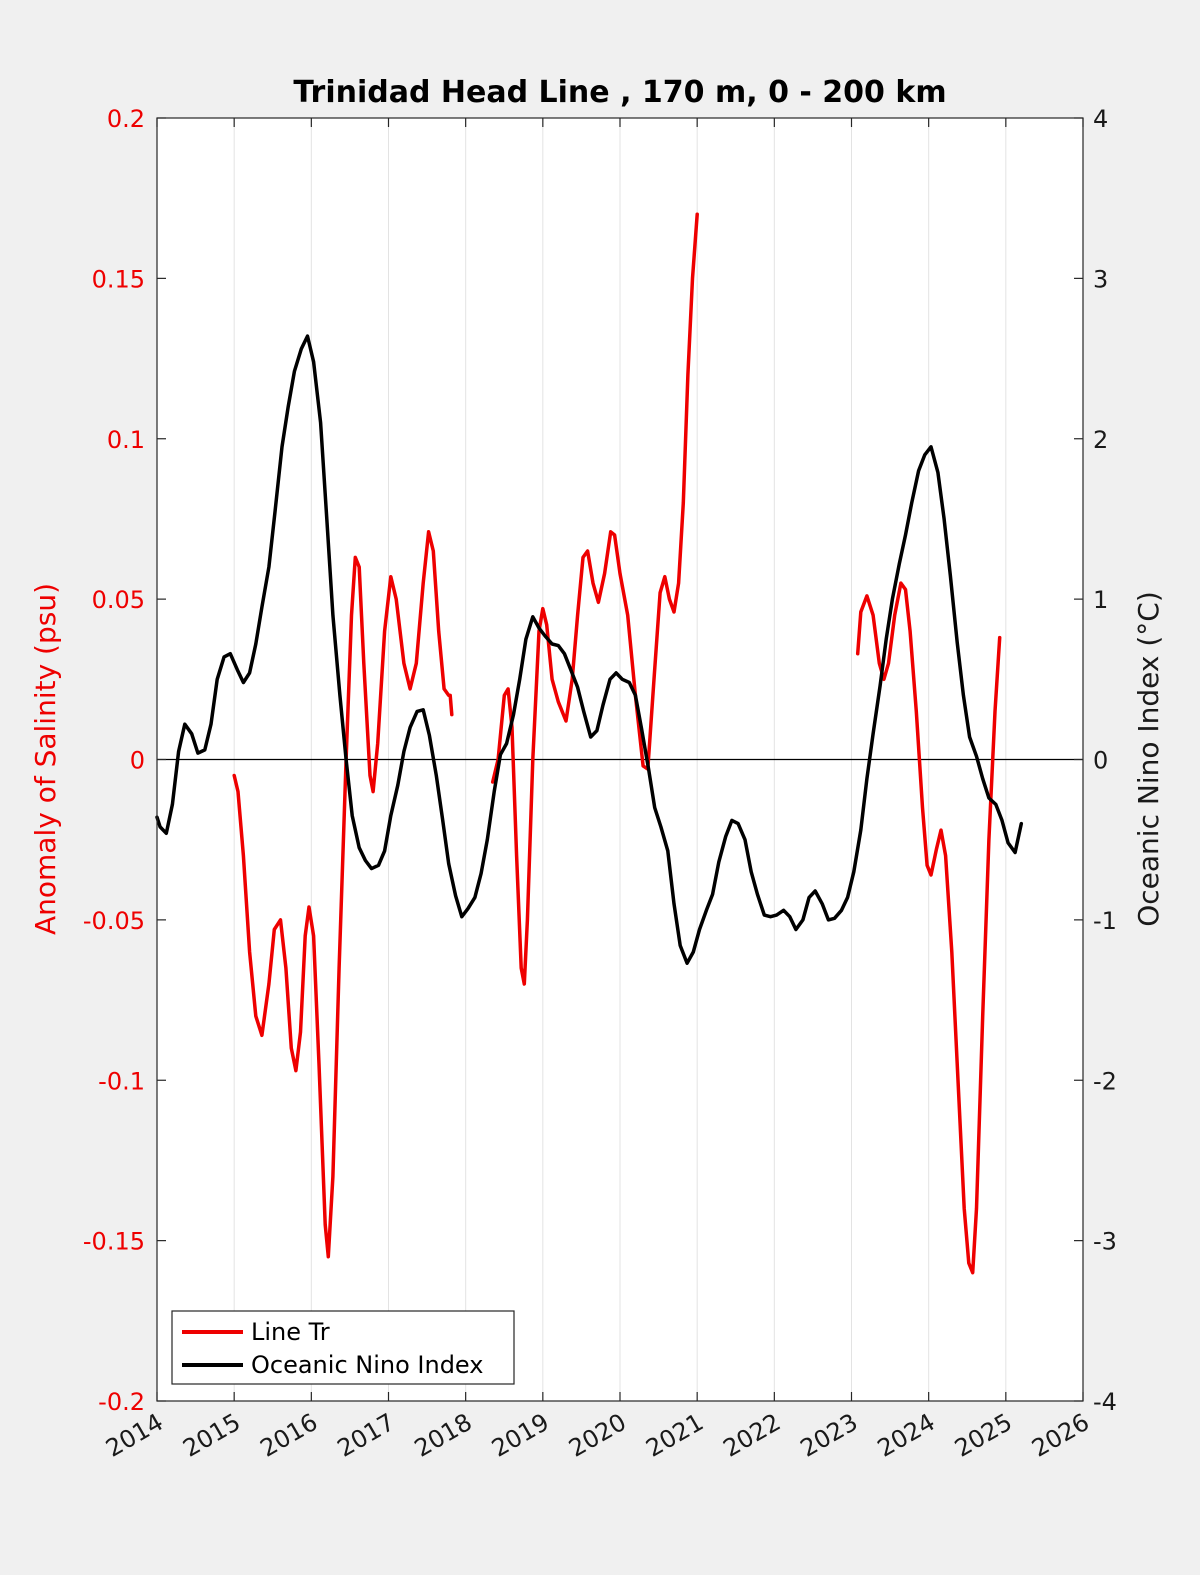 This screenshot has width=1200, height=1575. I want to click on y-left-tick-label-0: 0, so click(137, 761).